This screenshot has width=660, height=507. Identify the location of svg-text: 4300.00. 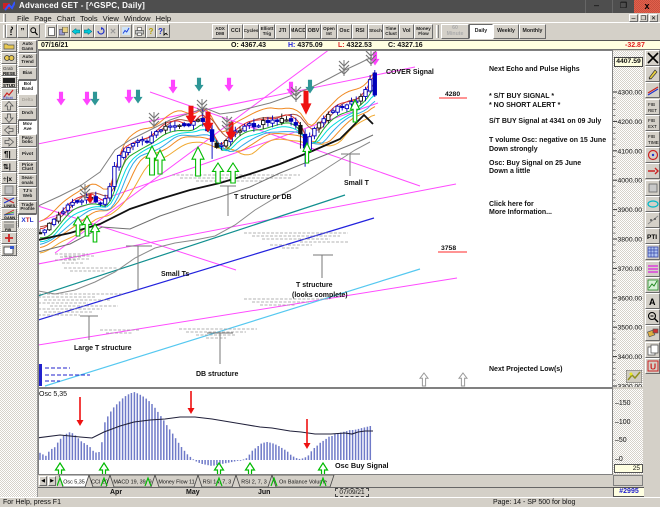
(630, 93).